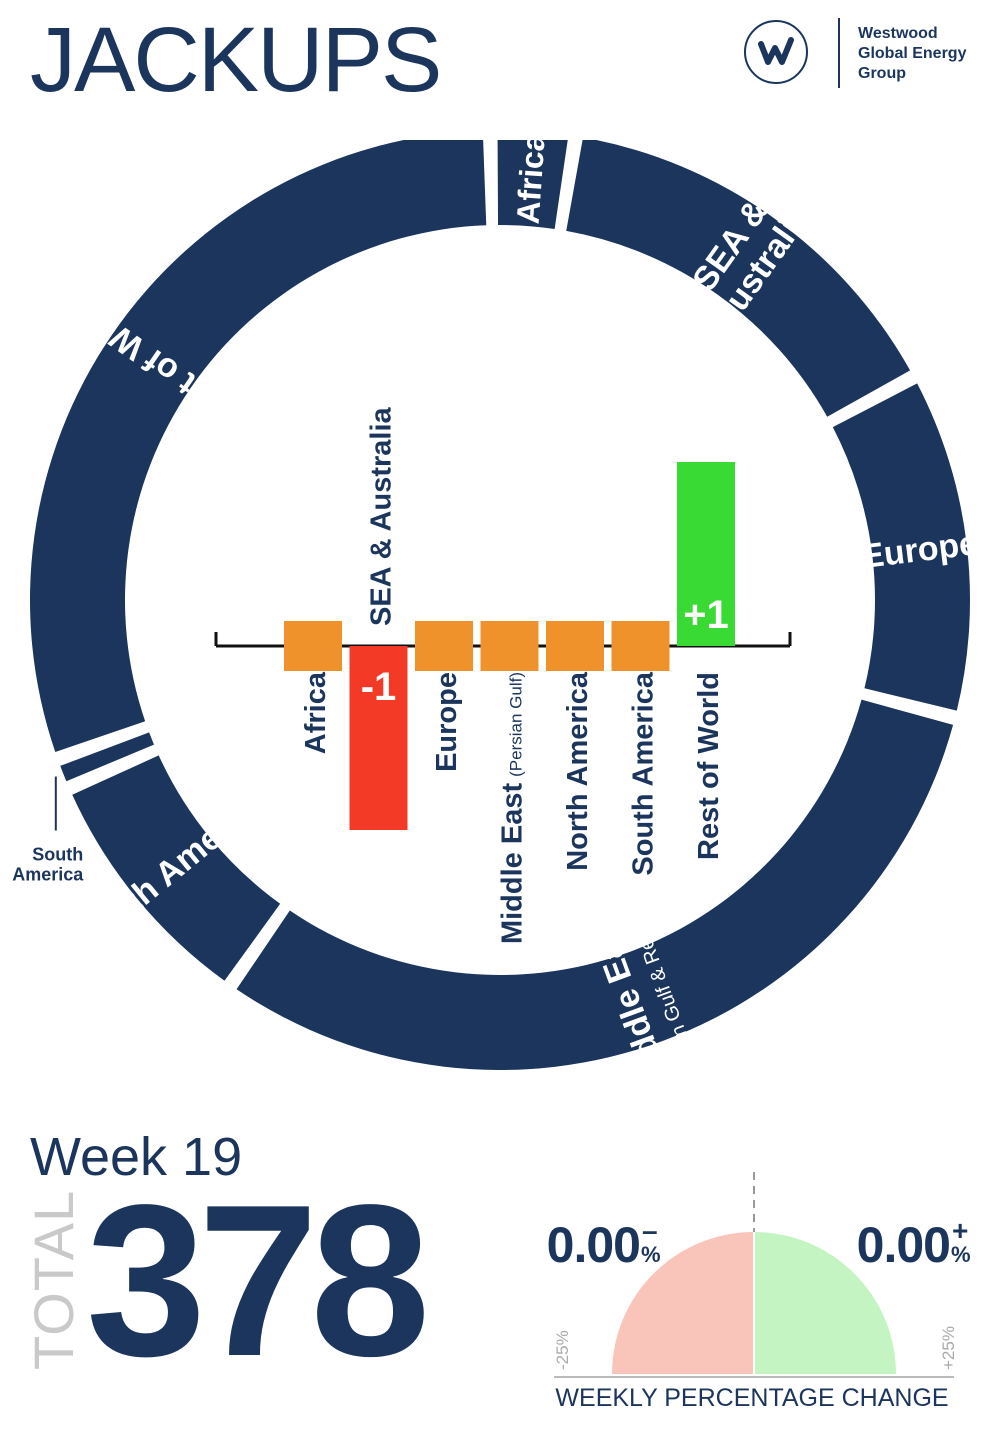 This screenshot has width=1000, height=1439. I want to click on bar-north-america, so click(575, 646).